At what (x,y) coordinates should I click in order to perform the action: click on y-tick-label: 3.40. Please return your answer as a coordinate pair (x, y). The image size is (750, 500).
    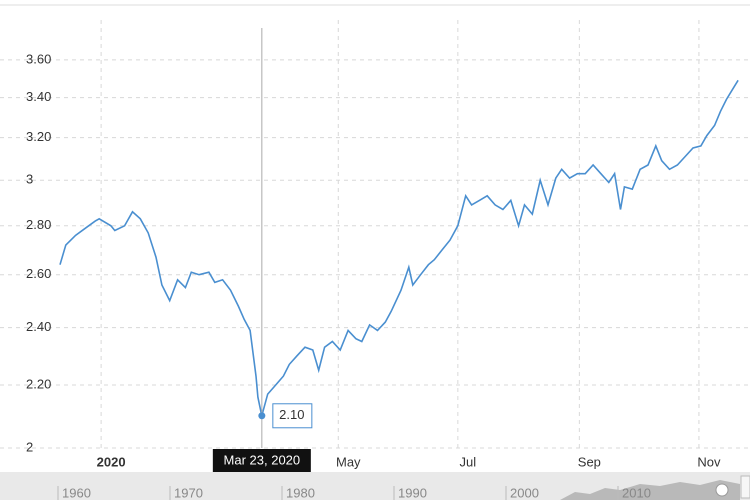
    Looking at the image, I should click on (38, 96).